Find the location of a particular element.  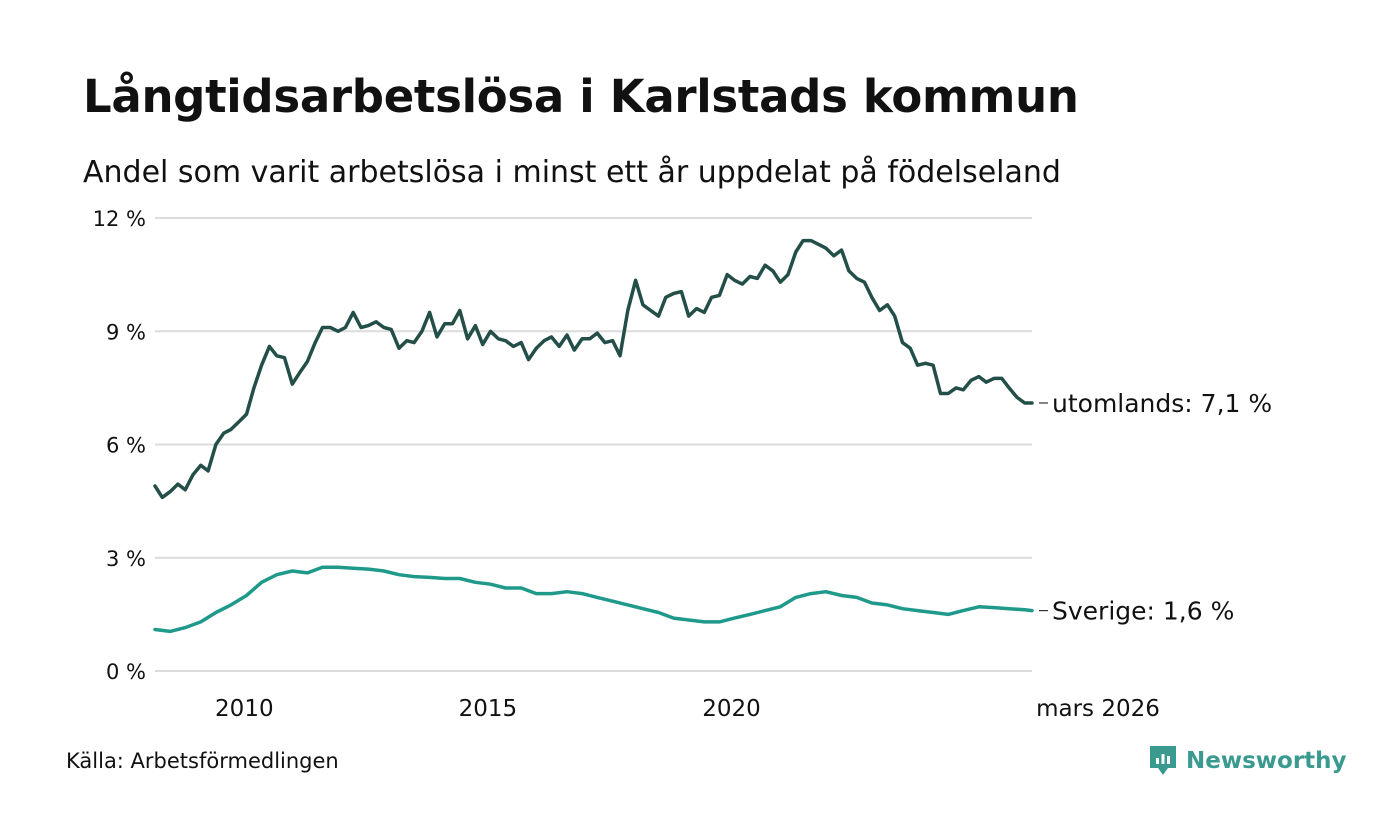

x-tick-label: 2020 is located at coordinates (731, 709).